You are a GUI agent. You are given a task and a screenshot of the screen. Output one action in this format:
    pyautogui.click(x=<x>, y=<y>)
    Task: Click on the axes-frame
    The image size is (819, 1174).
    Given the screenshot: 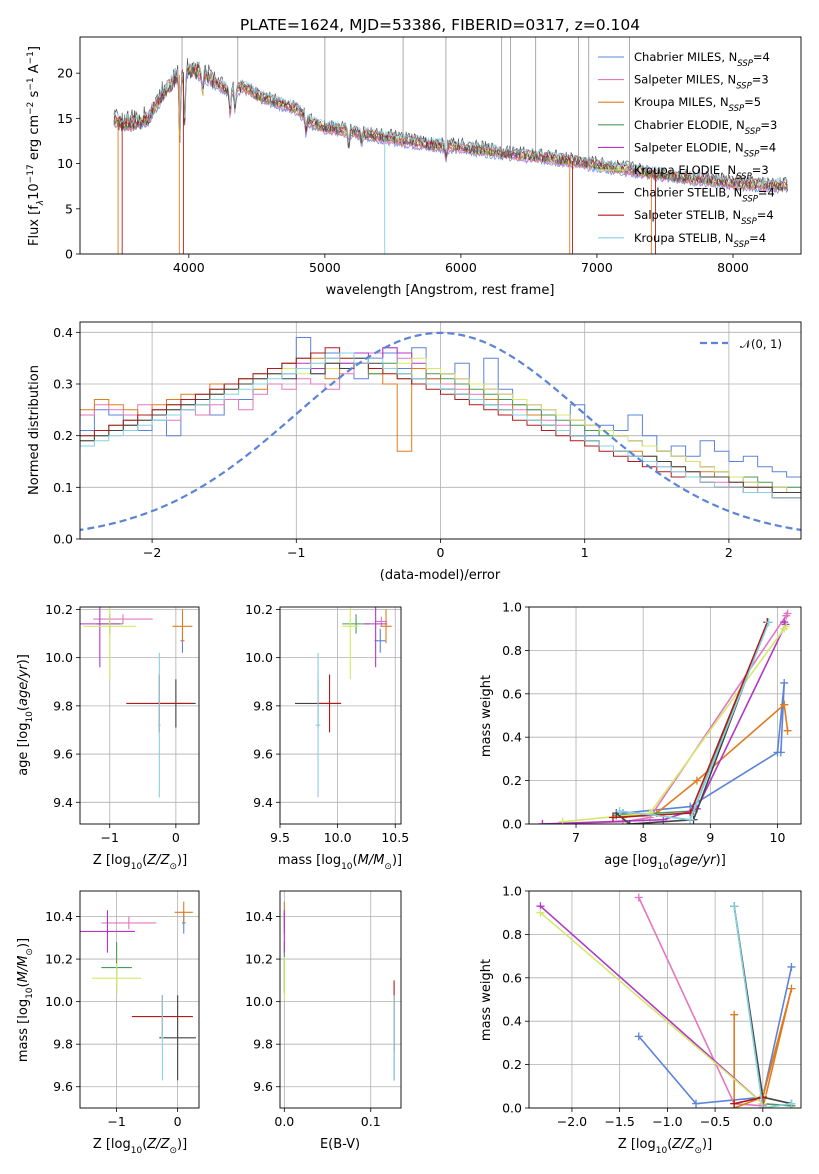 What is the action you would take?
    pyautogui.click(x=340, y=999)
    